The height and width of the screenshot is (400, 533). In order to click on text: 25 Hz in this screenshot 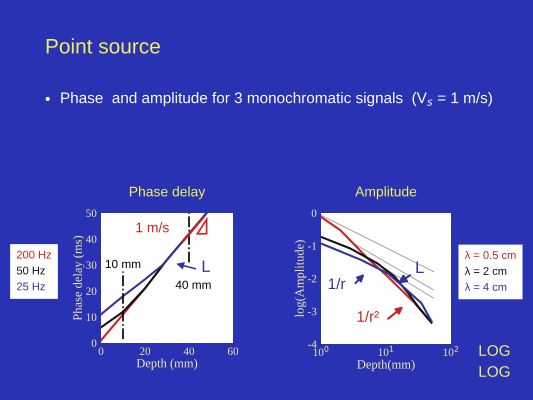, I will do `click(30, 286)`.